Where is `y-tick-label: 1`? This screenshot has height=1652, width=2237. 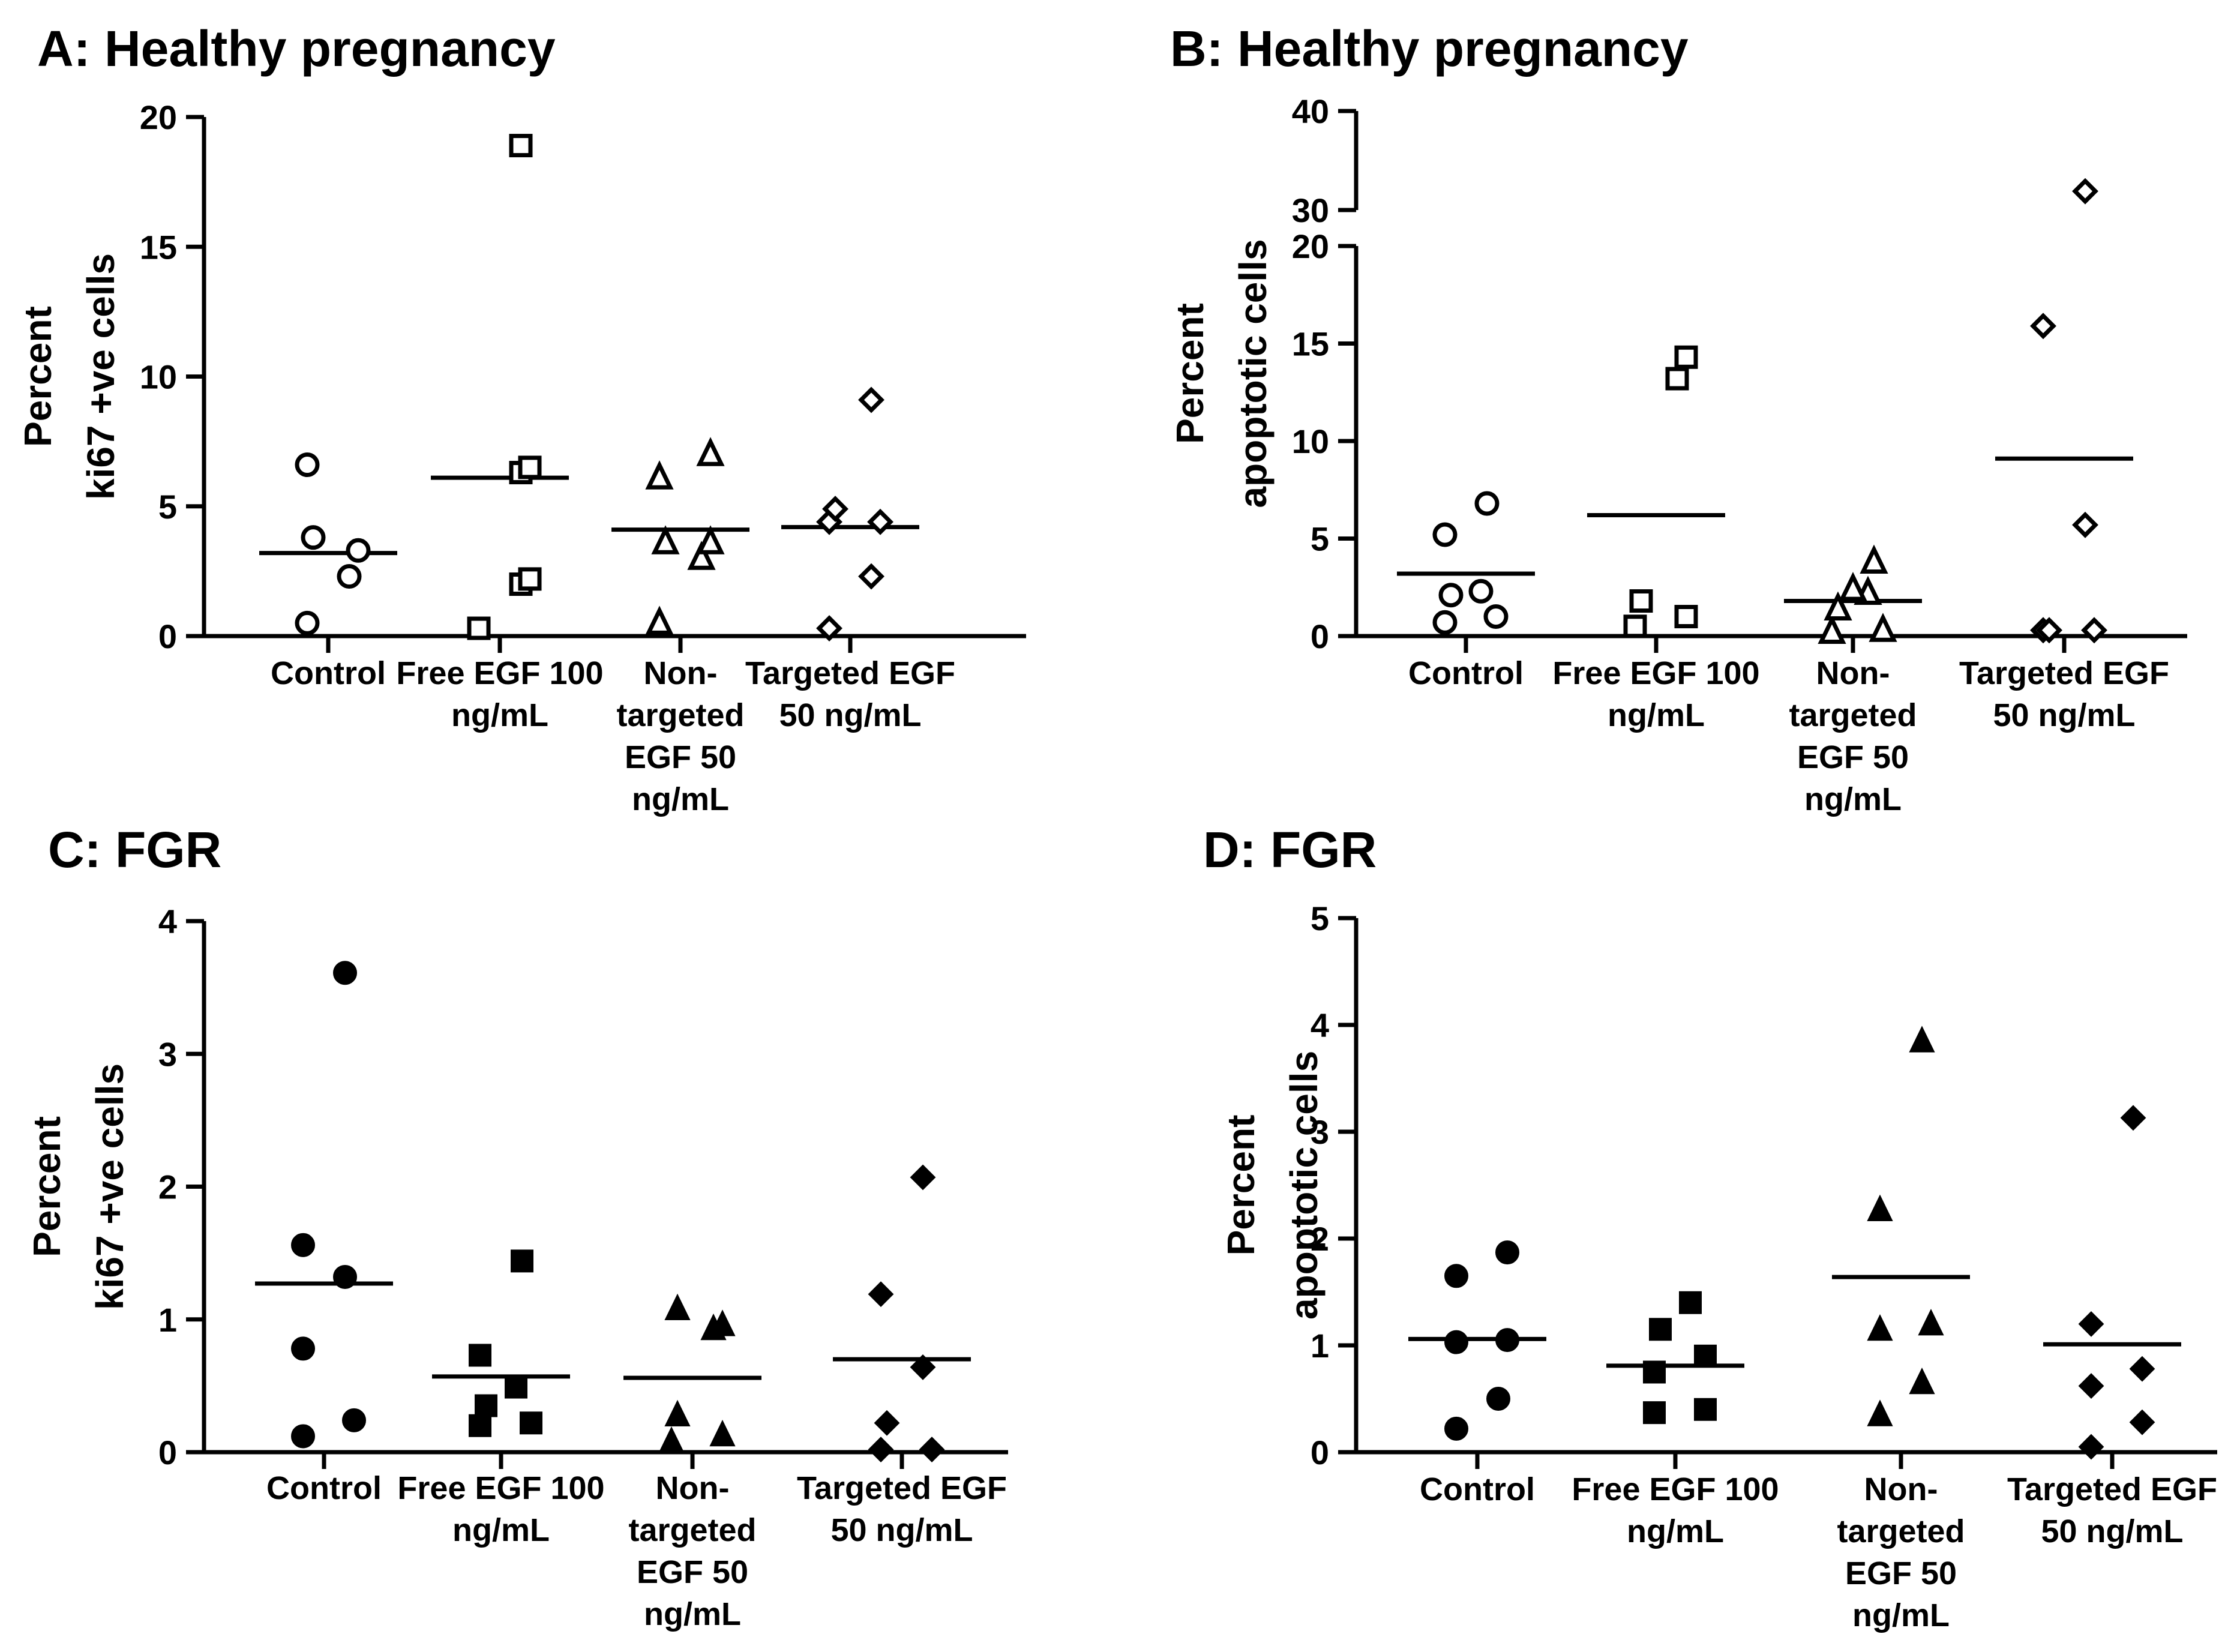
y-tick-label: 1 is located at coordinates (167, 1320).